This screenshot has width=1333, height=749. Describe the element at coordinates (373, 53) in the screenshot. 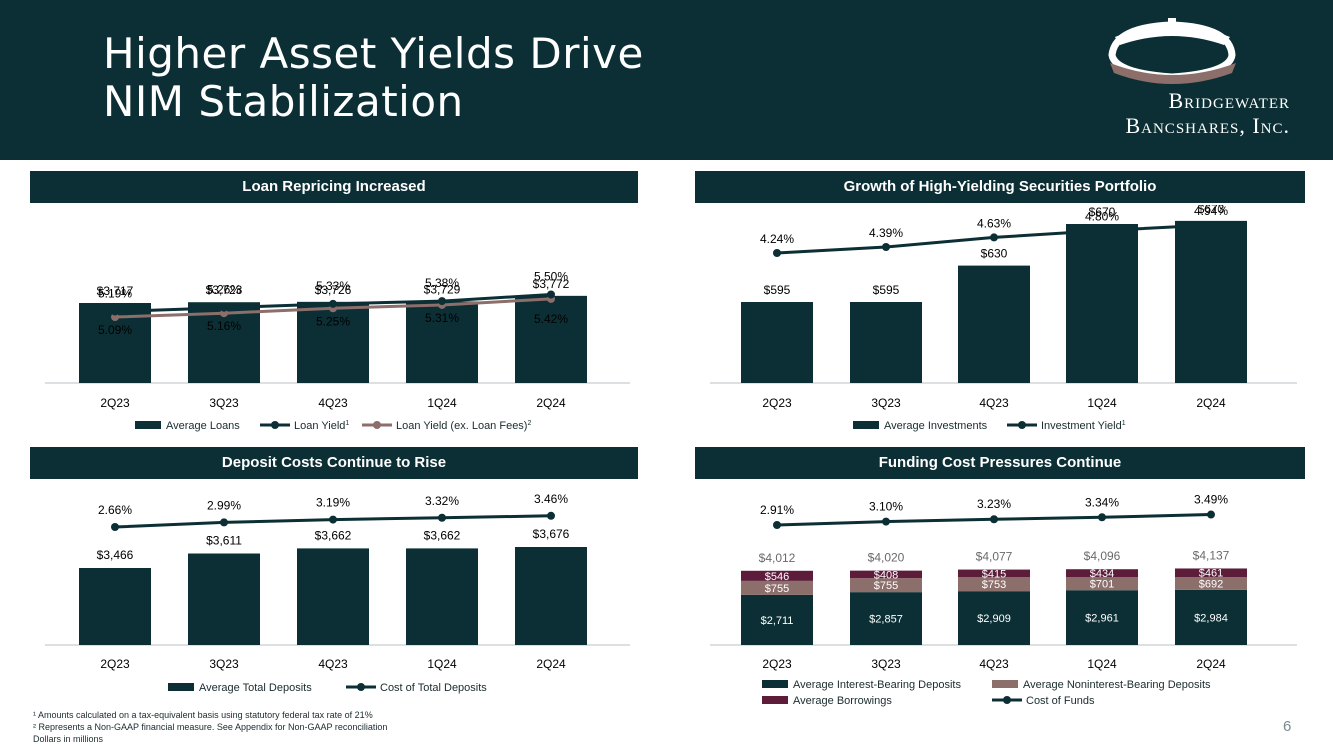

I see `page-title-line1: Higher Asset Yields Drive` at that location.